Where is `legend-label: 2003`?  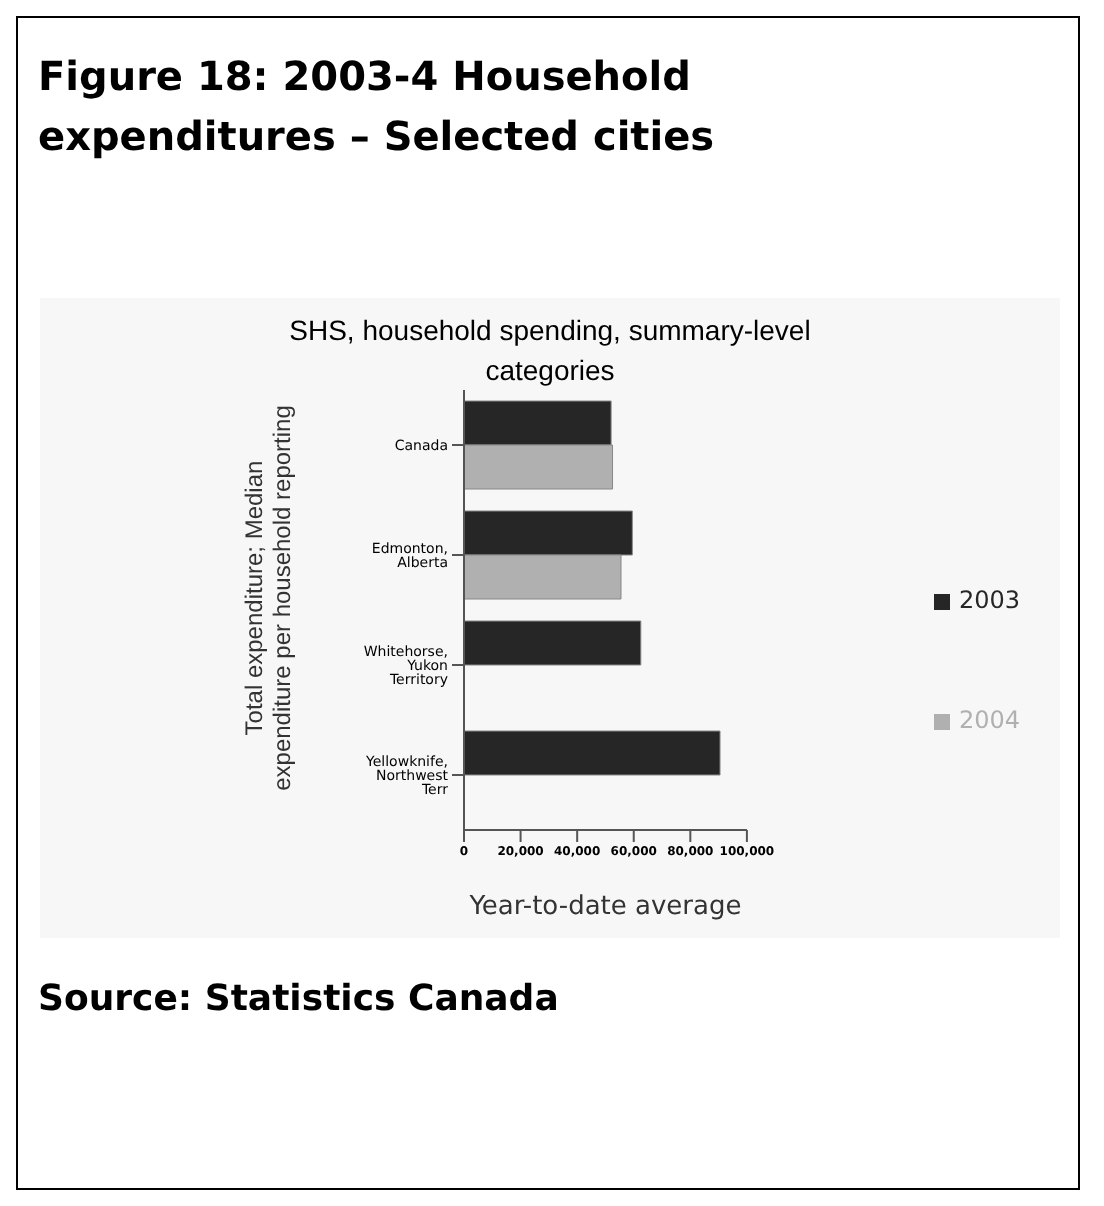 legend-label: 2003 is located at coordinates (989, 600).